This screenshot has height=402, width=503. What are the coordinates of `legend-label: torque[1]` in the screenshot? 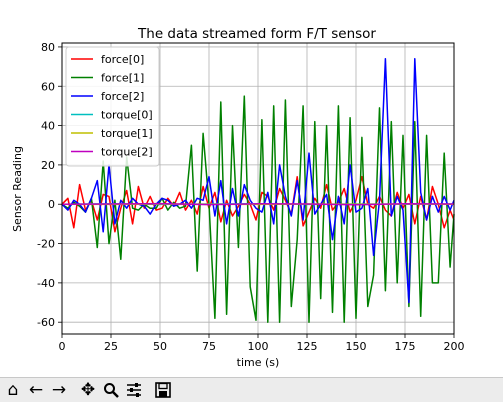 It's located at (127, 133).